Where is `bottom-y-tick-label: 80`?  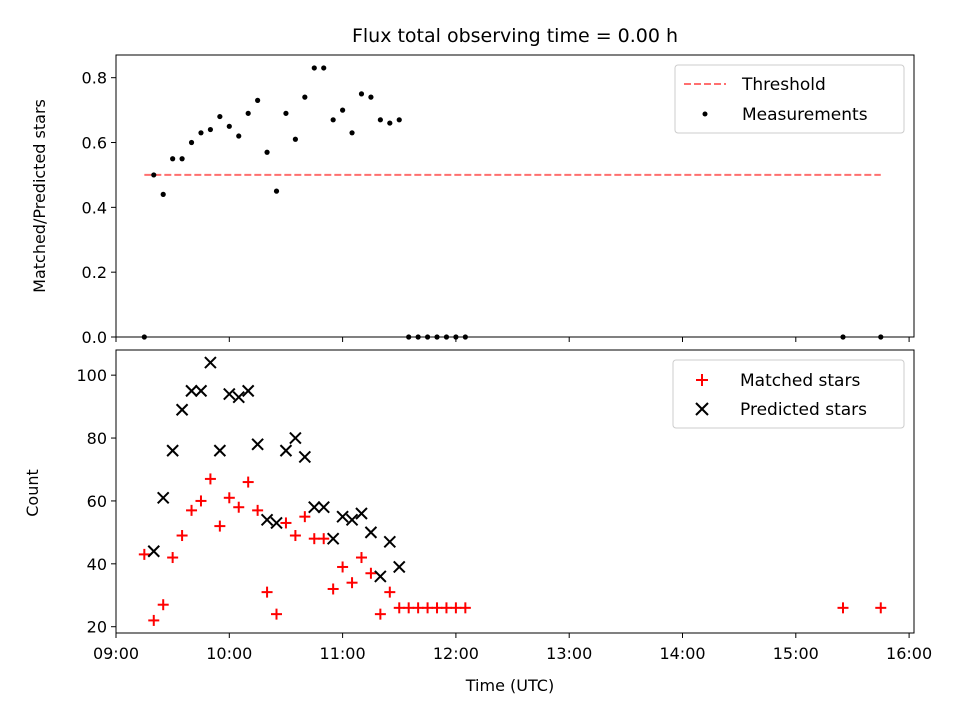 bottom-y-tick-label: 80 is located at coordinates (97, 438).